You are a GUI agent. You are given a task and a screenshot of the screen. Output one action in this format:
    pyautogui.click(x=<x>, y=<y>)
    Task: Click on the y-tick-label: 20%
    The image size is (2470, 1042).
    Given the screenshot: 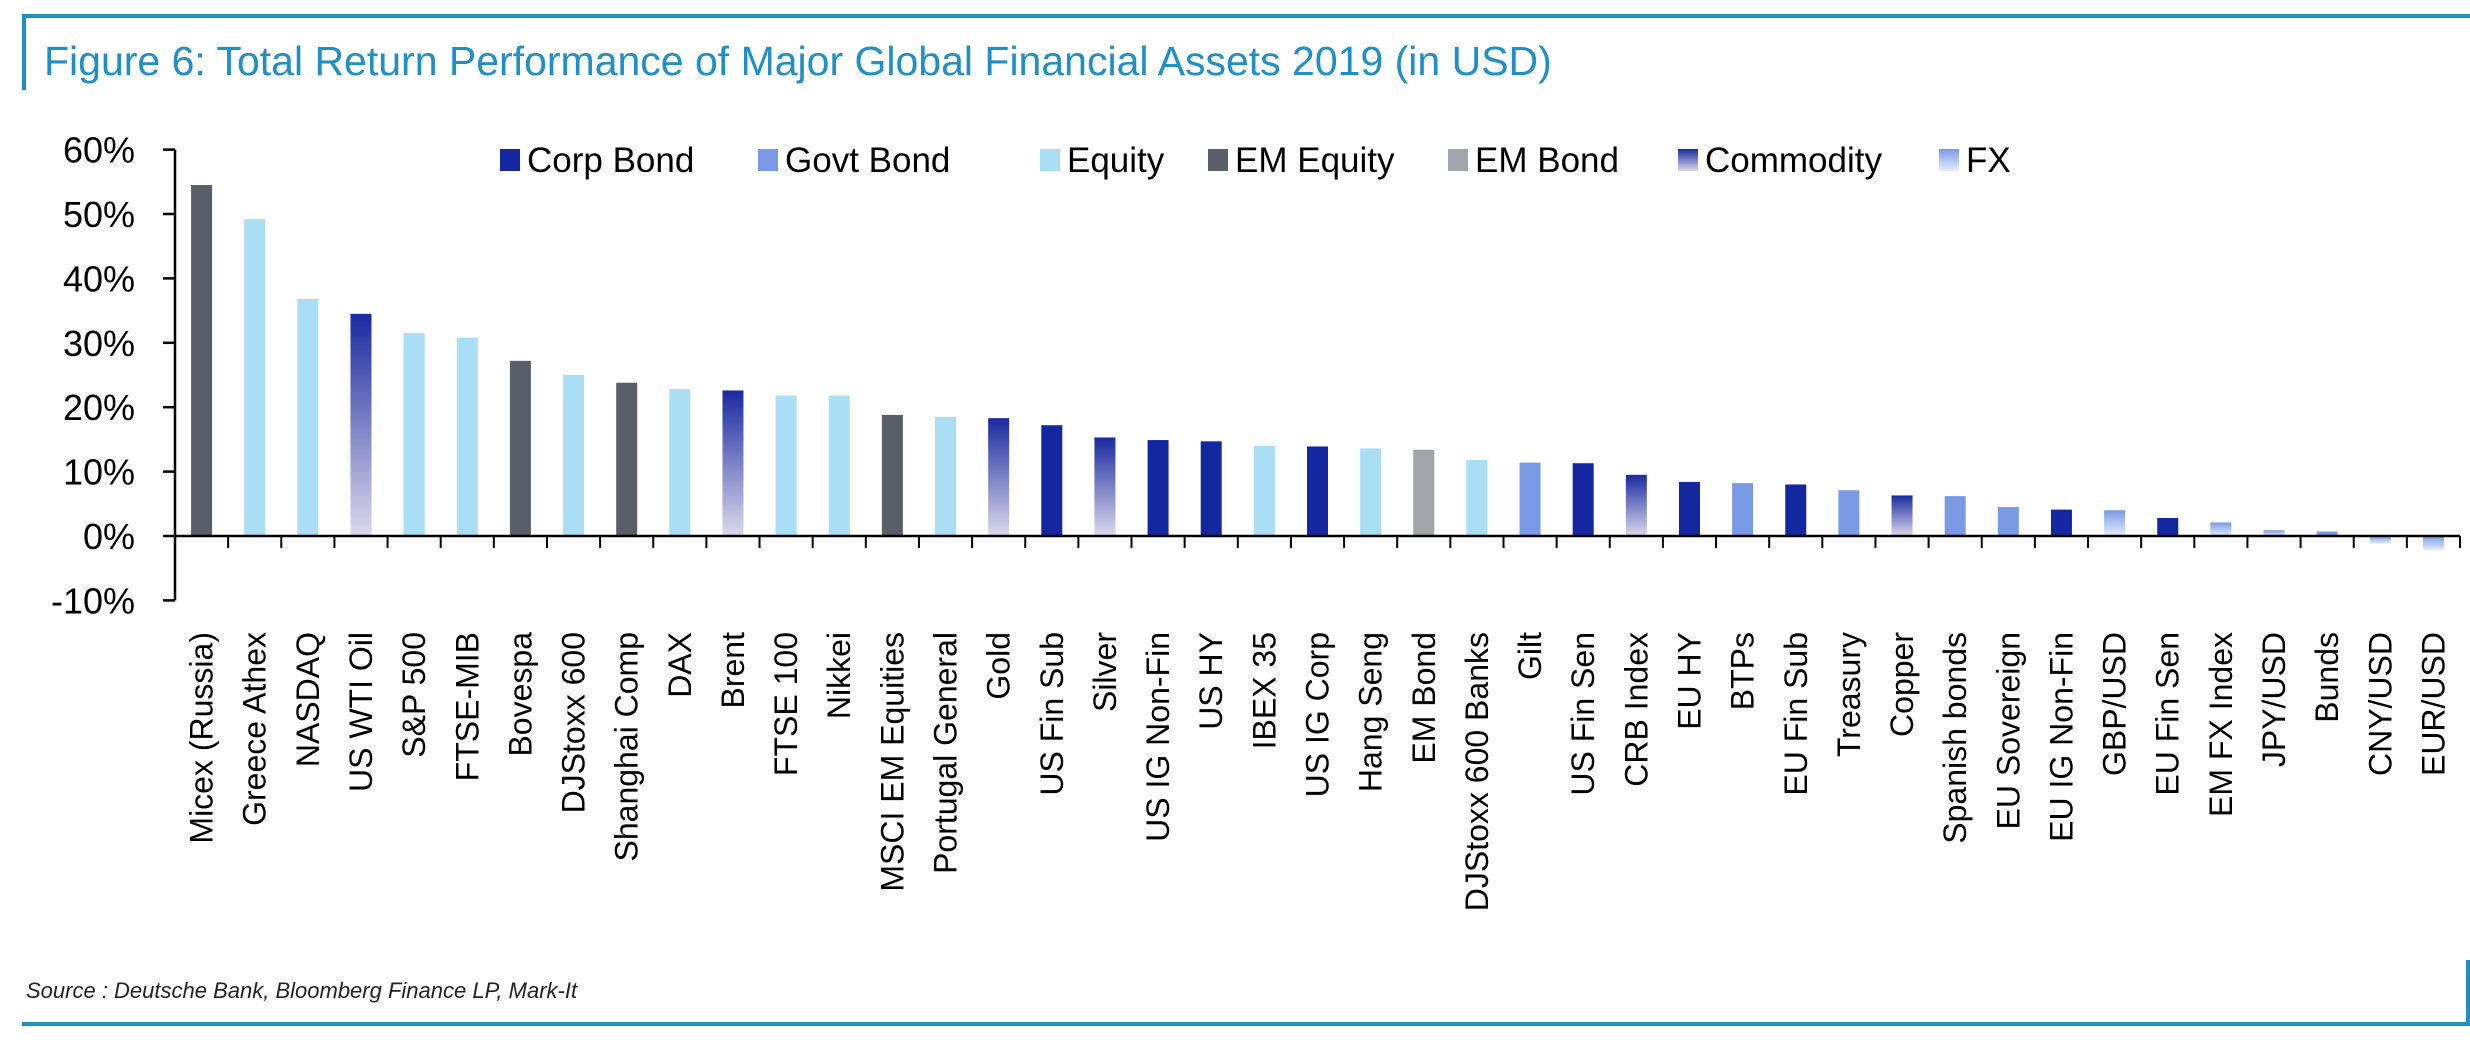 What is the action you would take?
    pyautogui.click(x=99, y=407)
    